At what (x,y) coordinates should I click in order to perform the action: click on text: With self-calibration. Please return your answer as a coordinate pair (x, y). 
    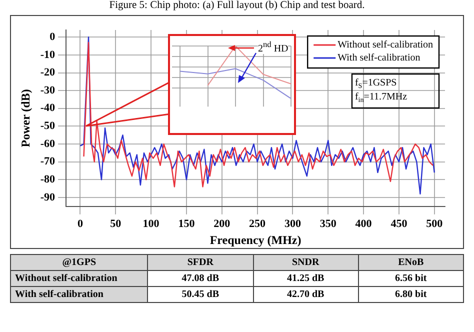
    Looking at the image, I should click on (79, 294).